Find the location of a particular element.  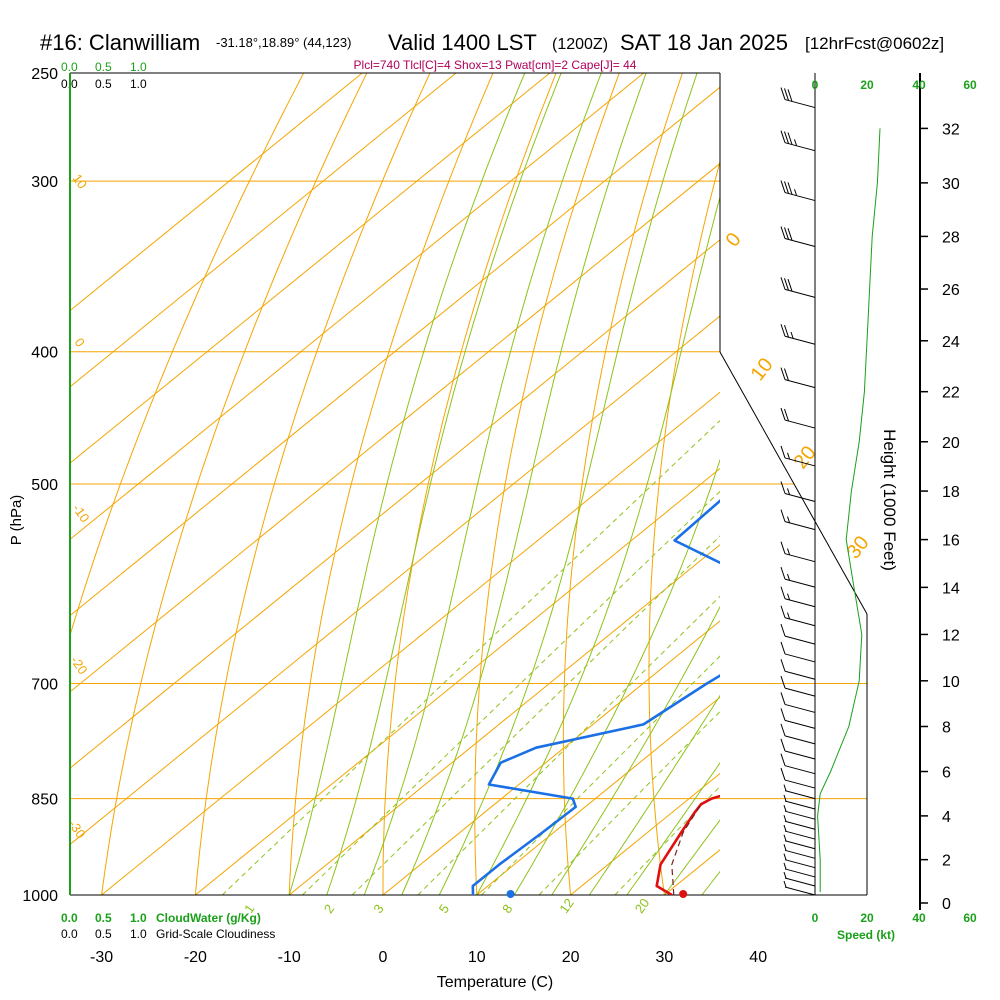

cloudwater-bottom-1: 1.0 is located at coordinates (138, 918).